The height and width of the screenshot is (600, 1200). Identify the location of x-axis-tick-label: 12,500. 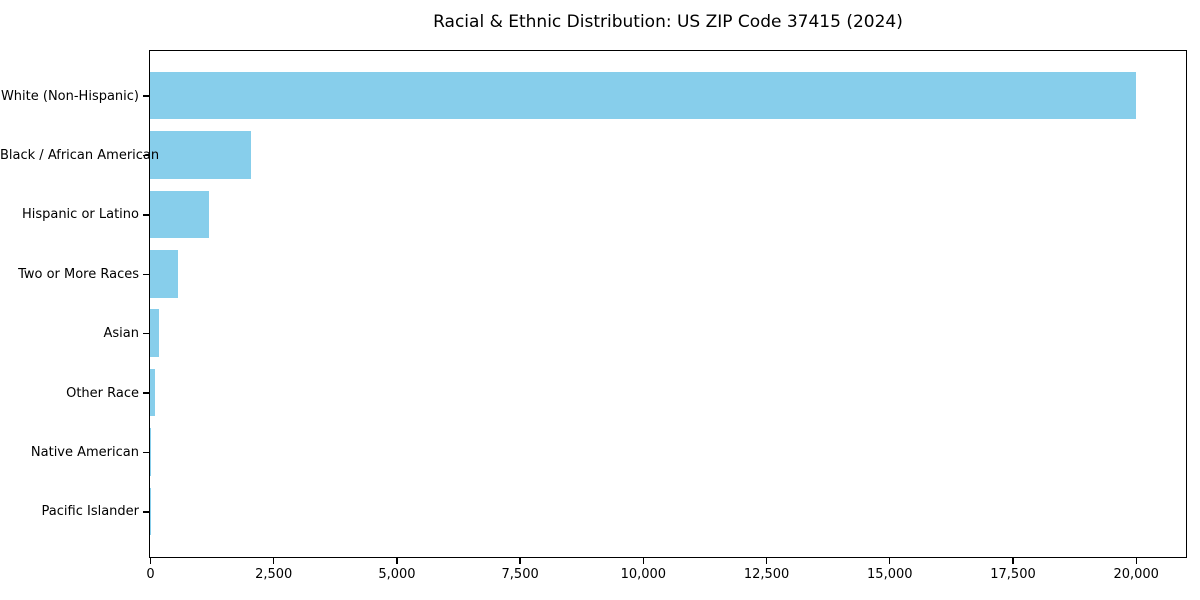
(766, 574).